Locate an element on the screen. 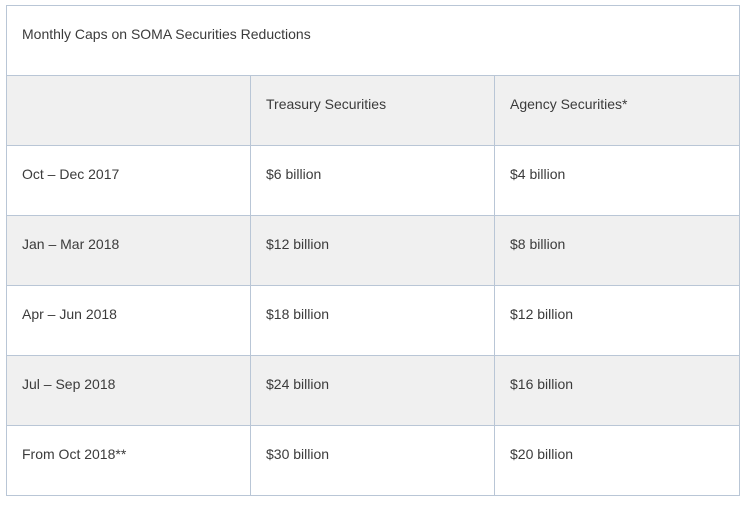 This screenshot has width=747, height=506. table-row: Jul – Sep 2018 $24 billion $16 billion is located at coordinates (373, 390).